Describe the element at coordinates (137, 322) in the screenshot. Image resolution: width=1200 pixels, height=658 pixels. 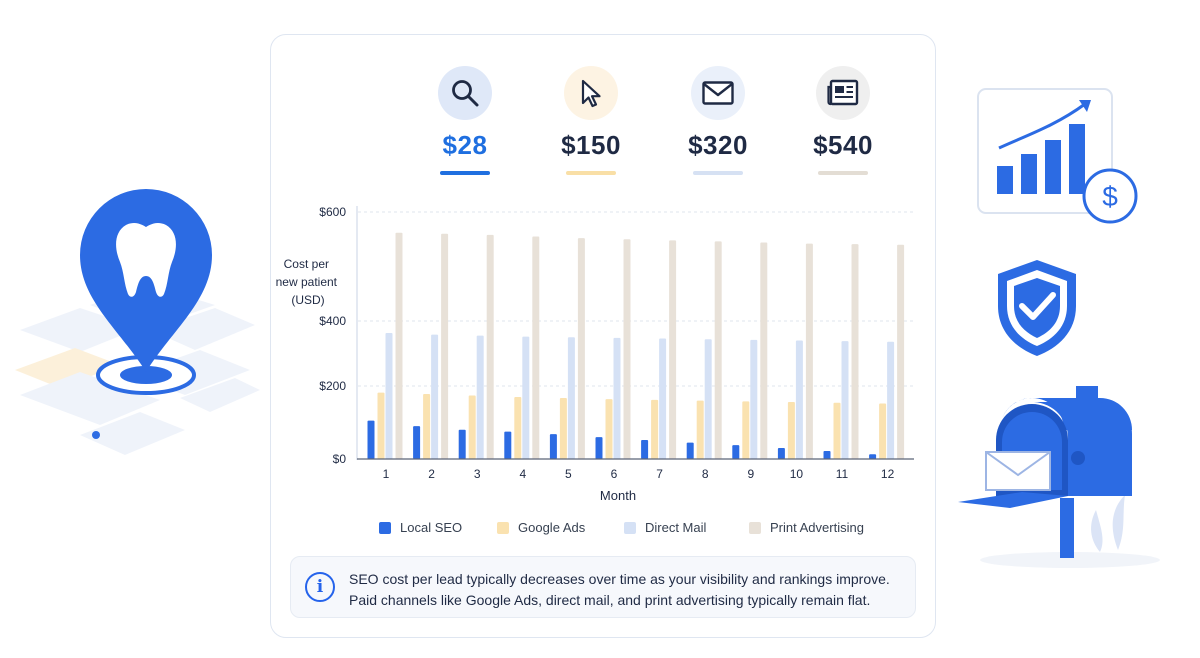
I see `map-pin-illustration` at that location.